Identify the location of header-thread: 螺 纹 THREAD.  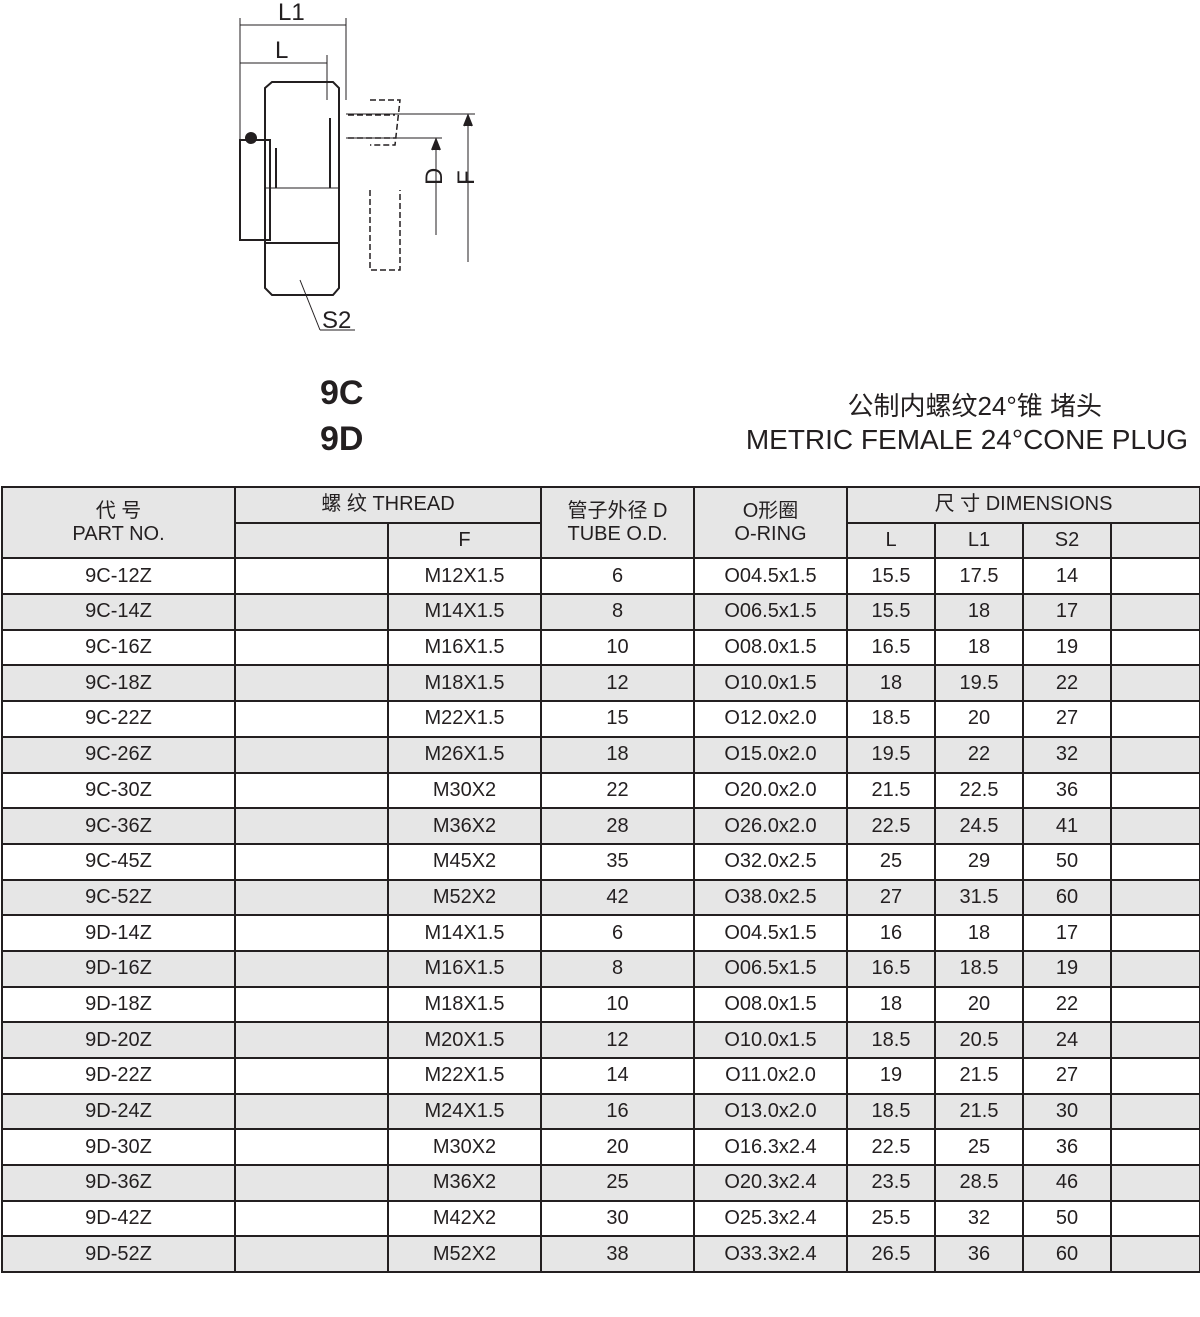
(388, 505).